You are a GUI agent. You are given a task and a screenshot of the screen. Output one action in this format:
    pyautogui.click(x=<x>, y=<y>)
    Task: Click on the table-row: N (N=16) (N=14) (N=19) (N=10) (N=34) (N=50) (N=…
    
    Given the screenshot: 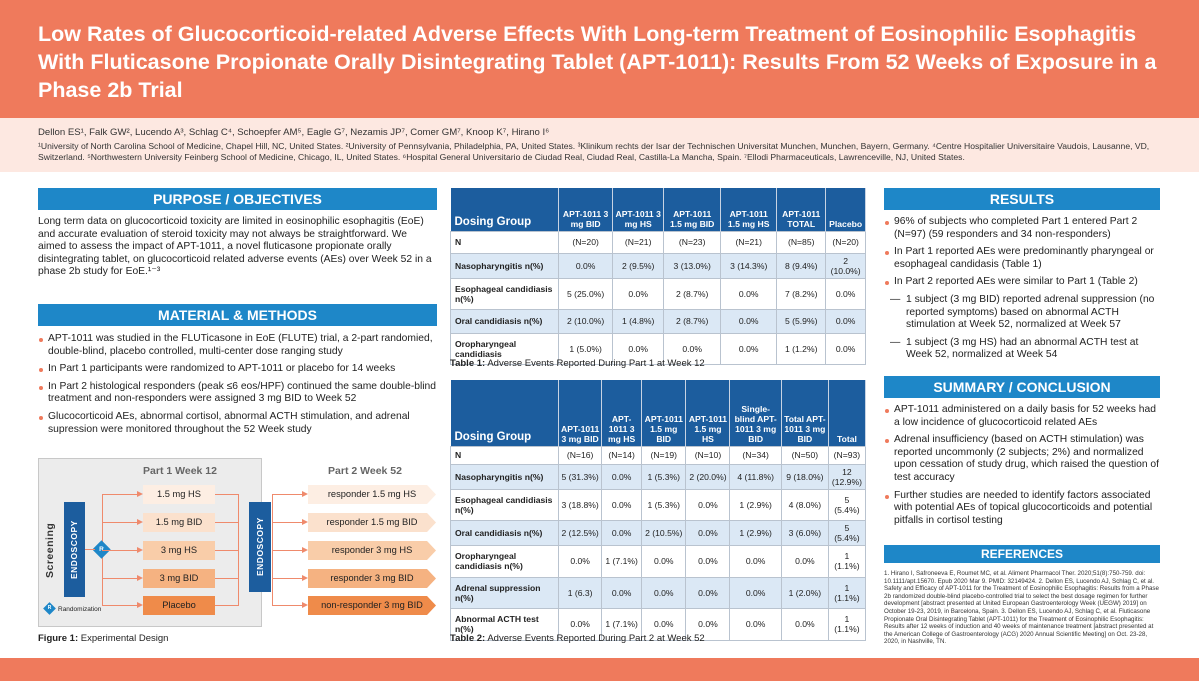 What is the action you would take?
    pyautogui.click(x=658, y=455)
    